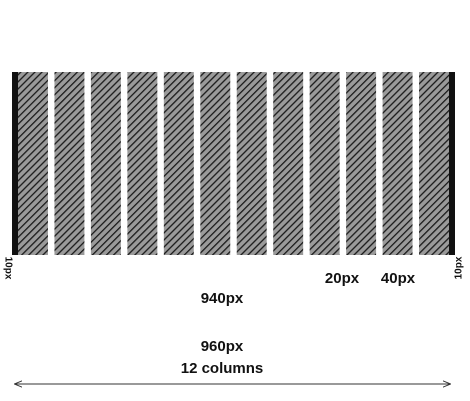 The width and height of the screenshot is (470, 401). What do you see at coordinates (398, 278) in the screenshot?
I see `double-margin-label: 40px` at bounding box center [398, 278].